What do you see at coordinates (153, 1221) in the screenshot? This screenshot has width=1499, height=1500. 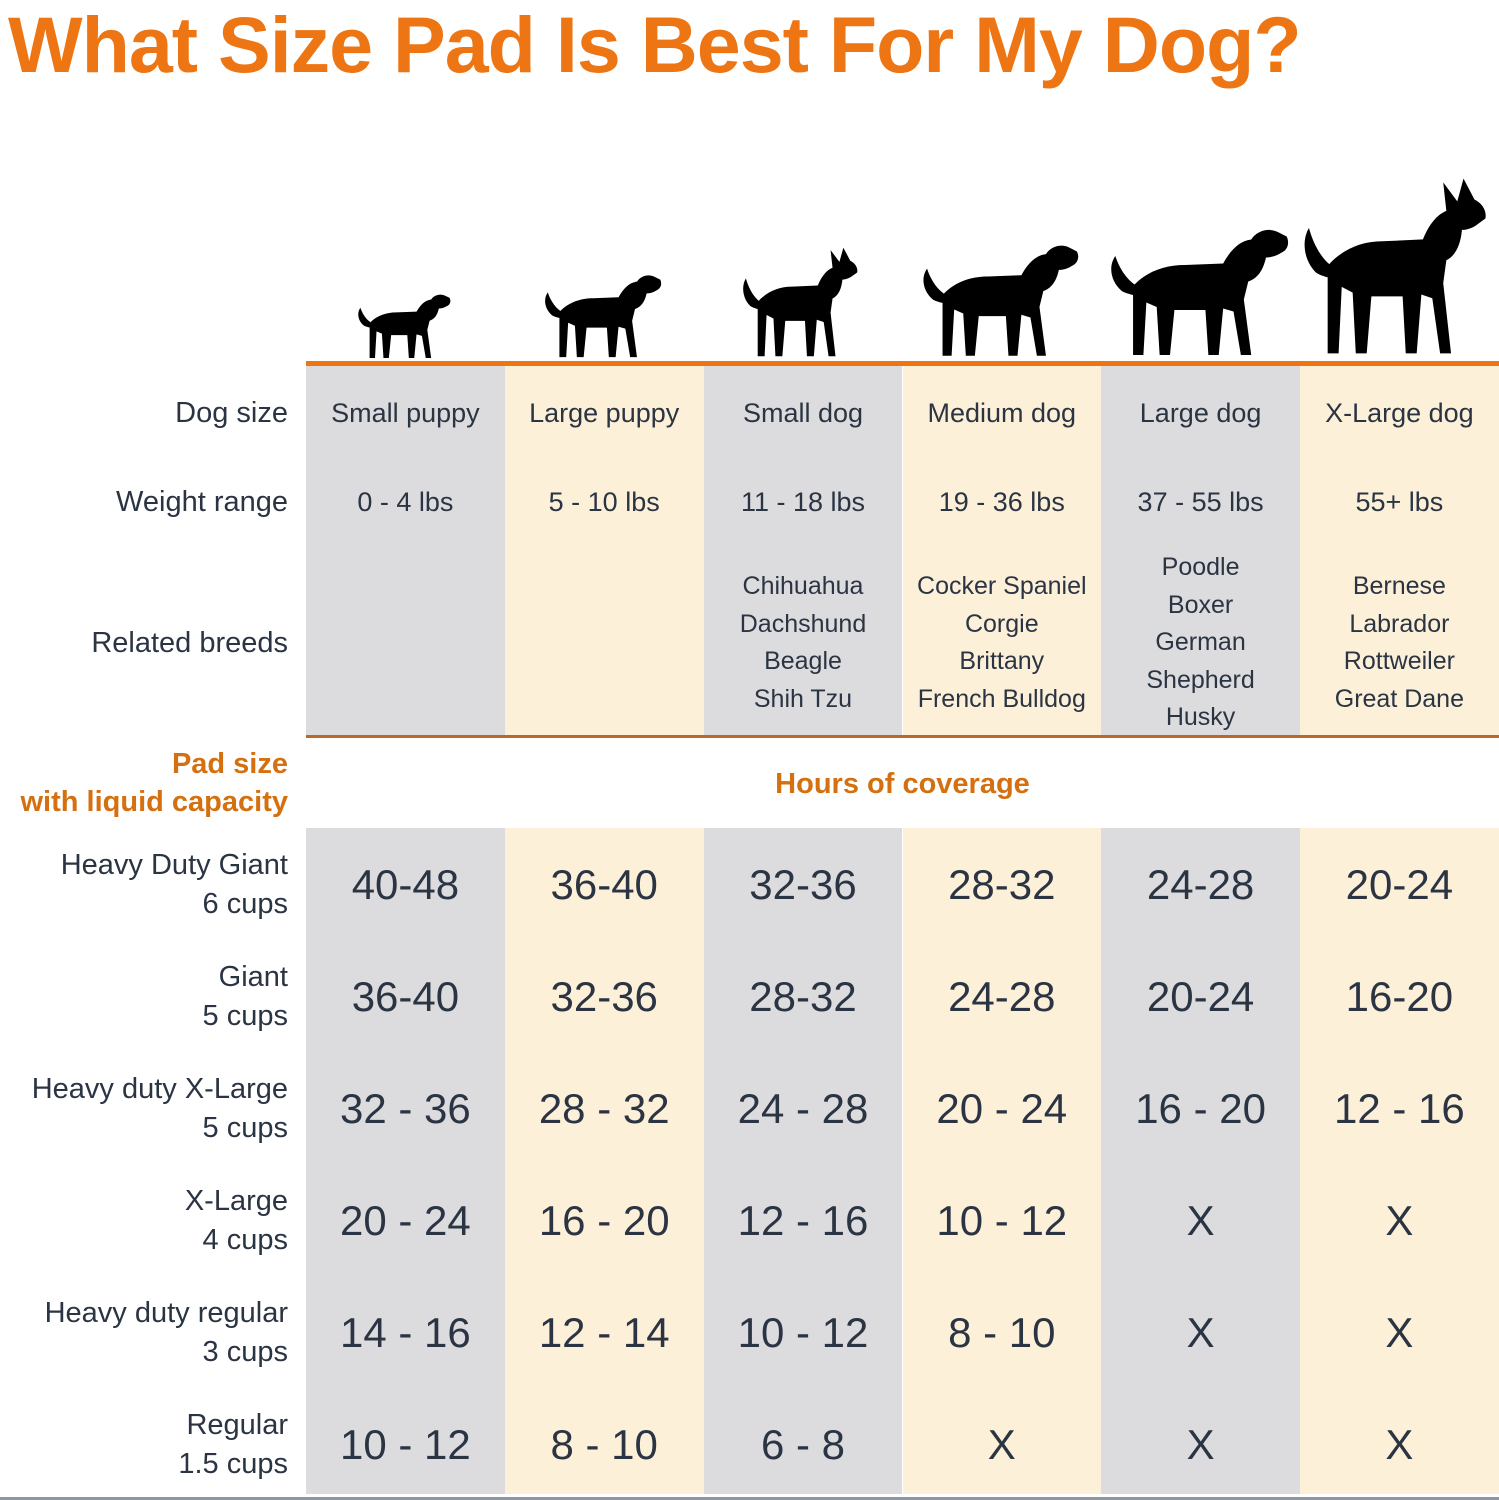 I see `pad-row-label: X-Large 4 cups` at bounding box center [153, 1221].